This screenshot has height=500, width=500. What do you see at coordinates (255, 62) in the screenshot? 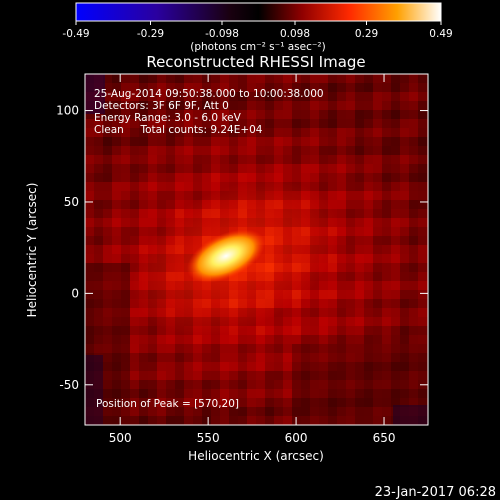
I see `chart-title: Reconstructed RHESSI Image` at bounding box center [255, 62].